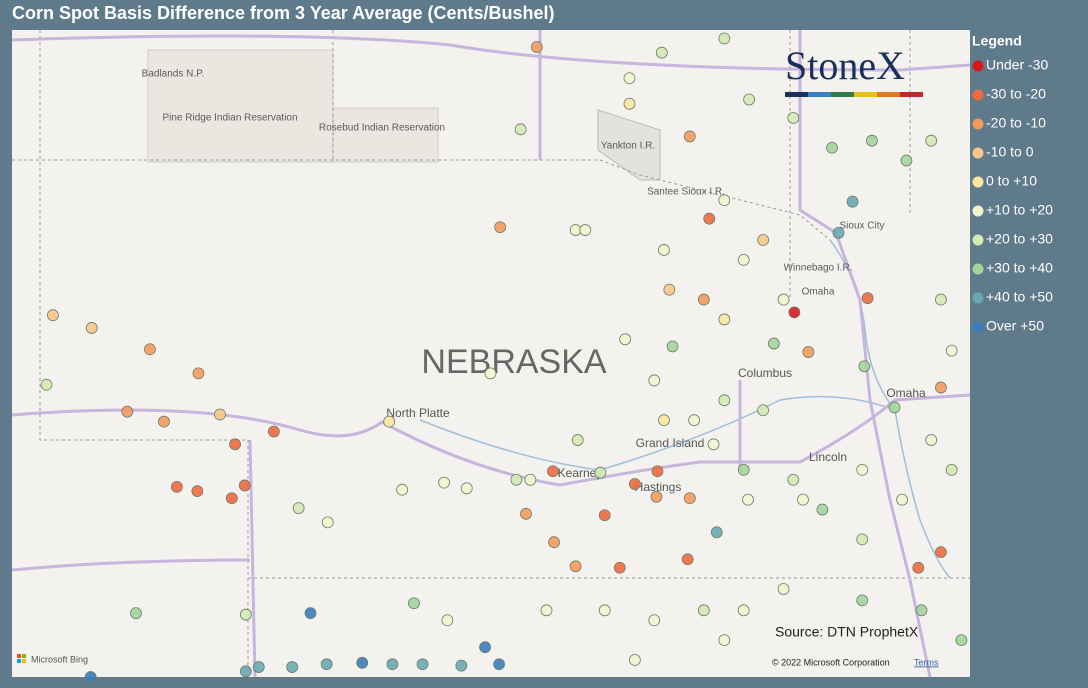  Describe the element at coordinates (818, 292) in the screenshot. I see `place-label: Omaha` at that location.